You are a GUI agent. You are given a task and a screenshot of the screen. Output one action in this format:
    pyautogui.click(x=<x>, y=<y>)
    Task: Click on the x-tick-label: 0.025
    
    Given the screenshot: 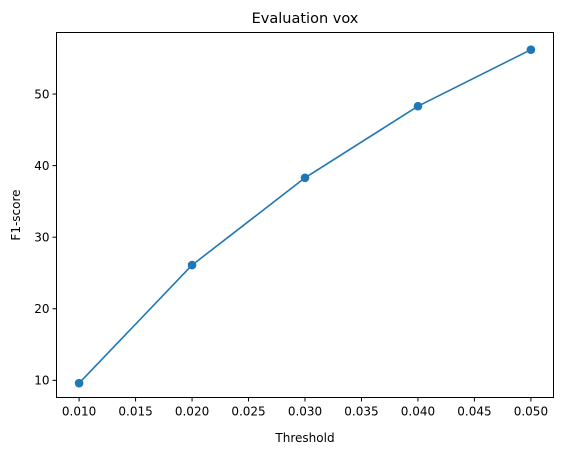 What is the action you would take?
    pyautogui.click(x=248, y=412)
    